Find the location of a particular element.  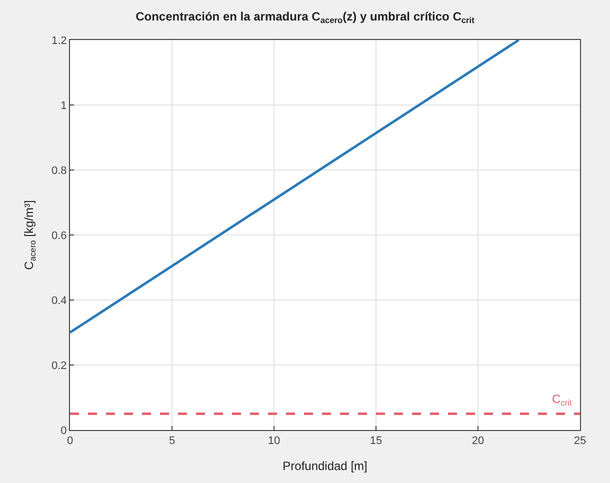

ref-line-label: C$_{crit}$ is located at coordinates (562, 400).